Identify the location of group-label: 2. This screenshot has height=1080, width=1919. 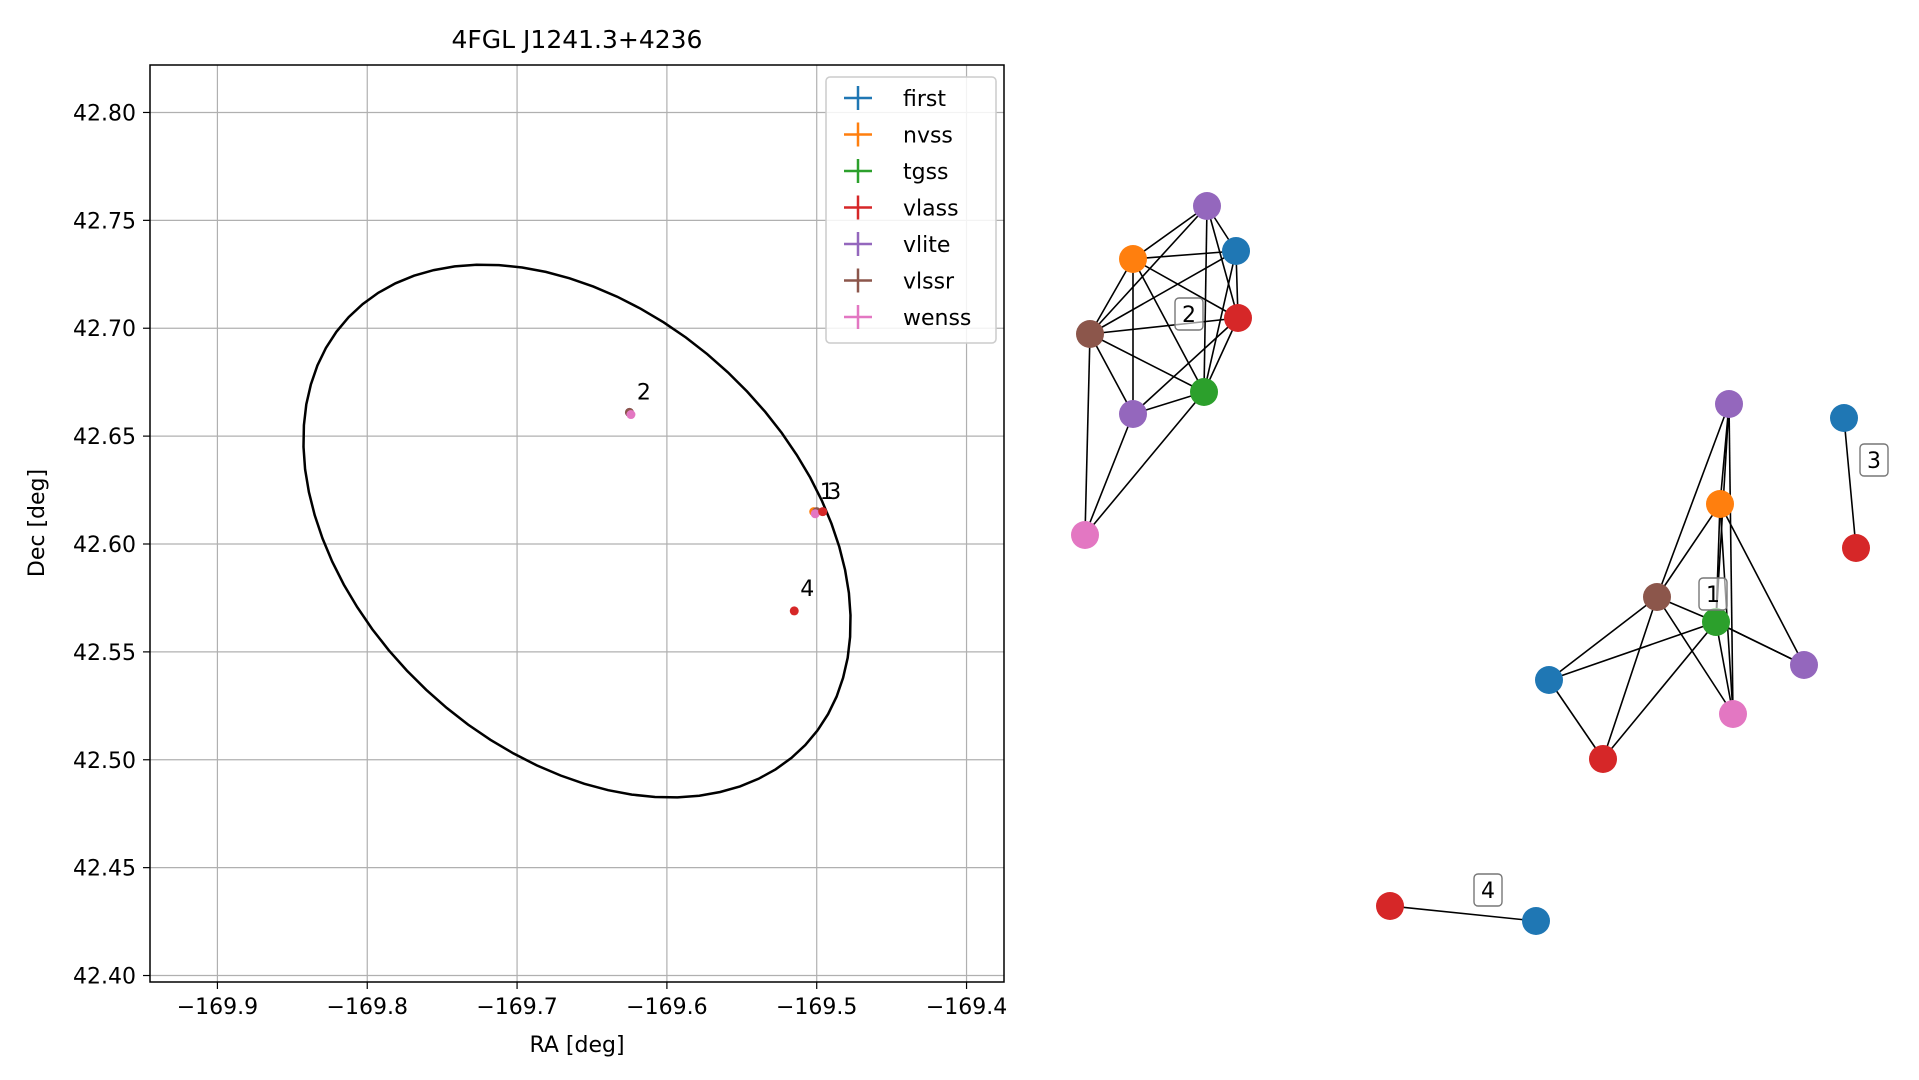
(1189, 315).